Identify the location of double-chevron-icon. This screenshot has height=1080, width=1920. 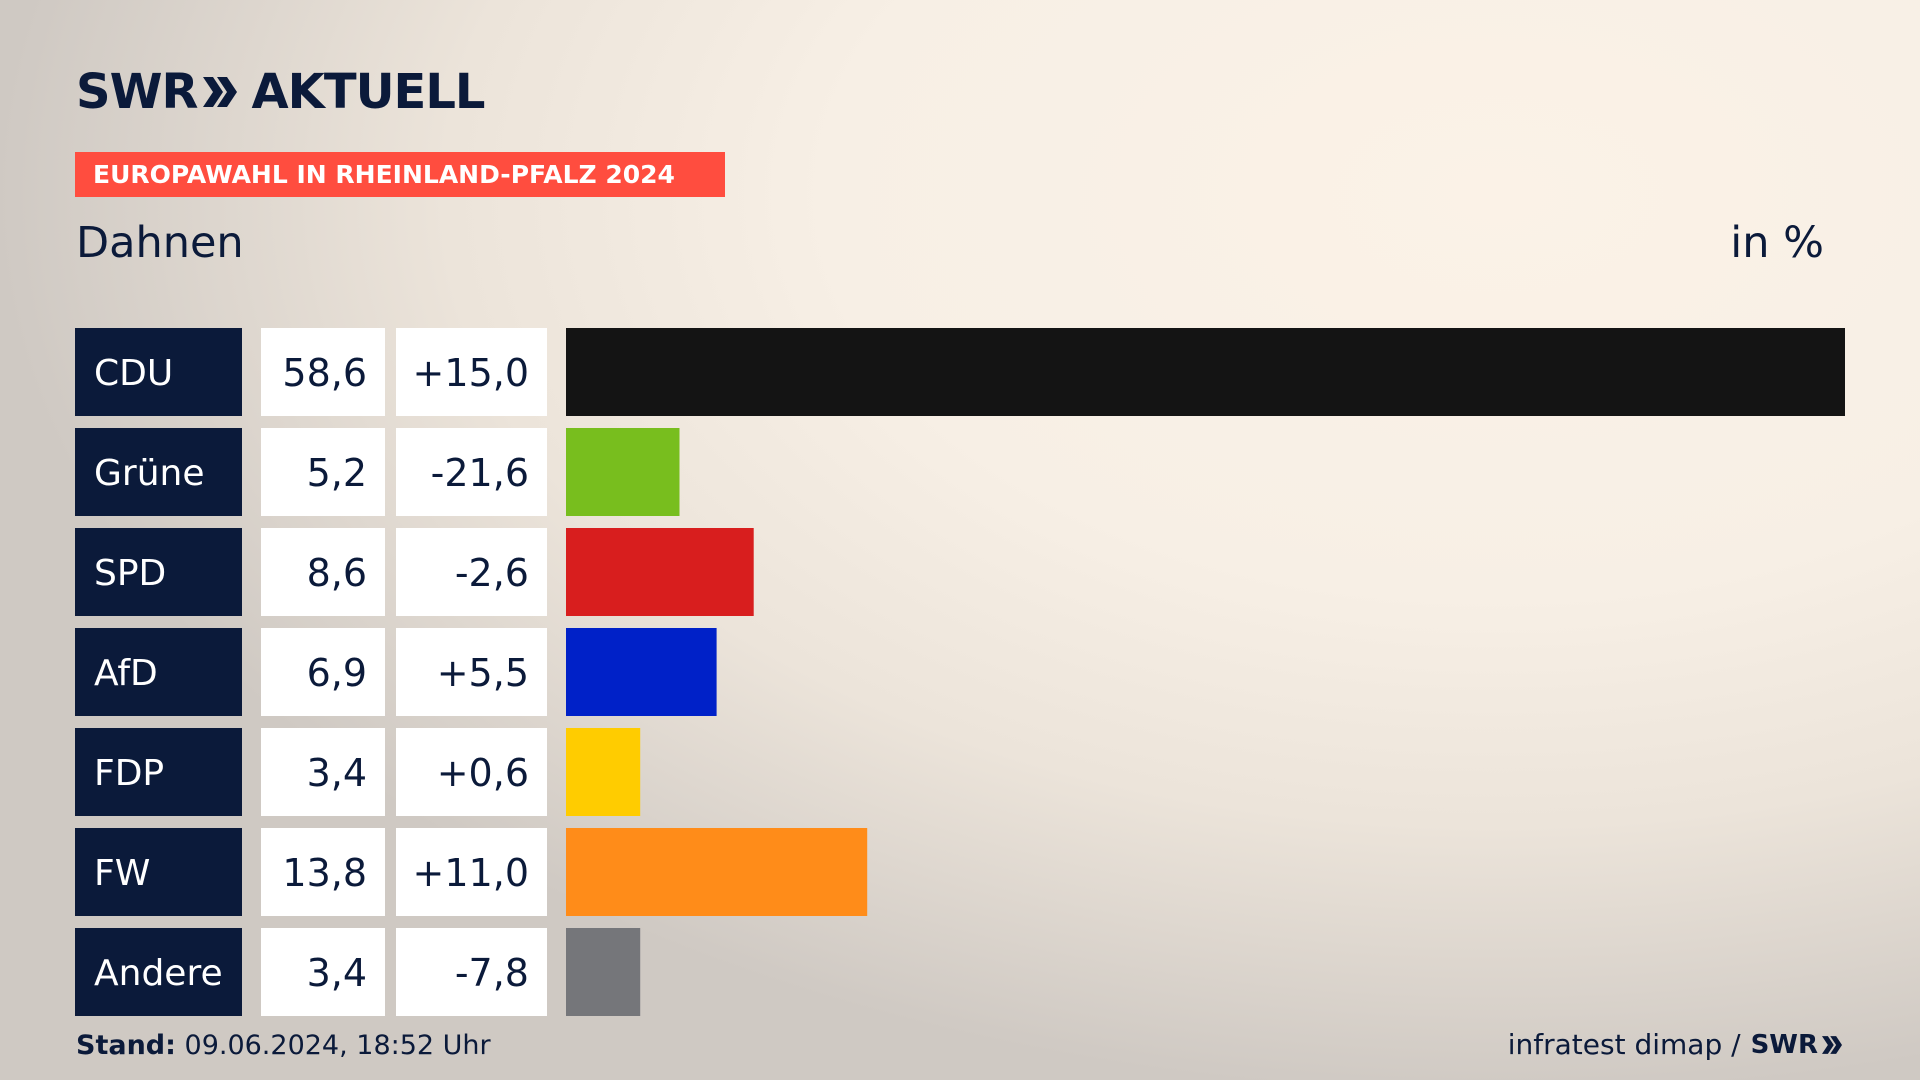
(220, 92).